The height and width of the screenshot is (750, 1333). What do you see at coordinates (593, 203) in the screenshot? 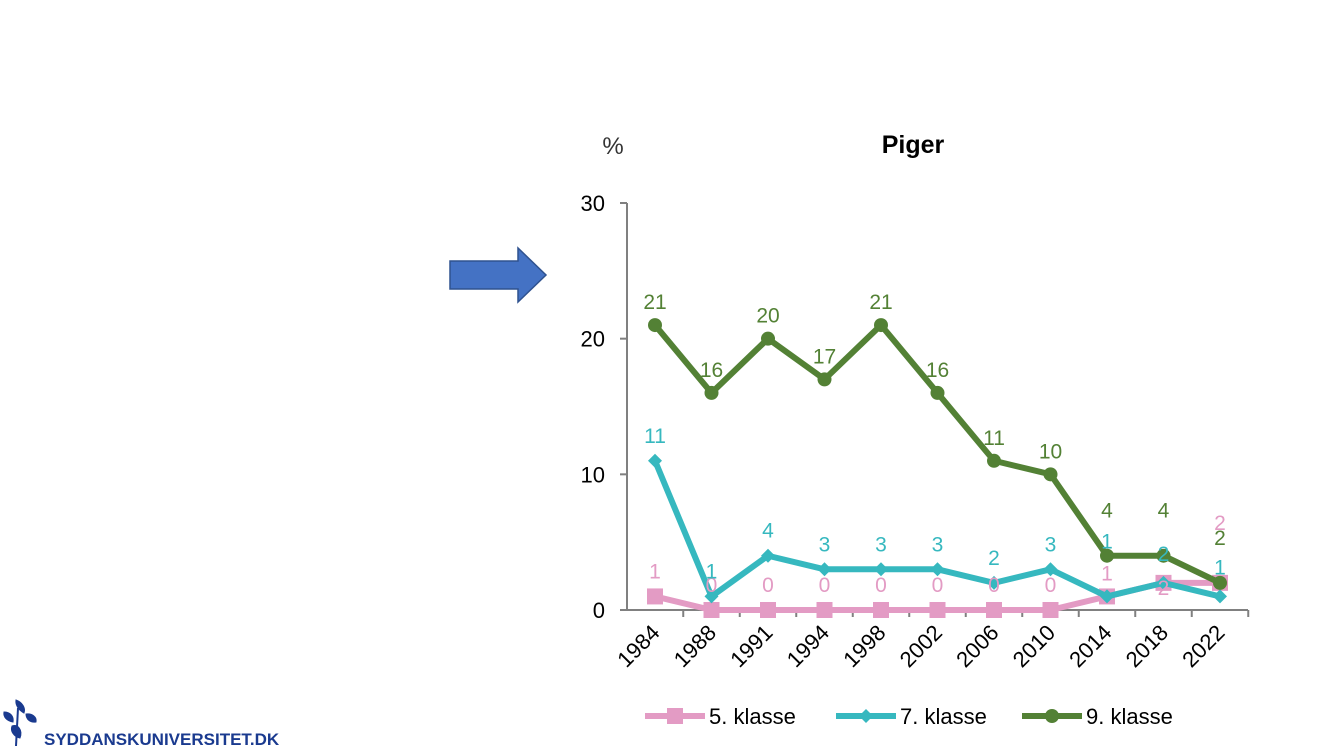
I see `y-tick-label: 30` at bounding box center [593, 203].